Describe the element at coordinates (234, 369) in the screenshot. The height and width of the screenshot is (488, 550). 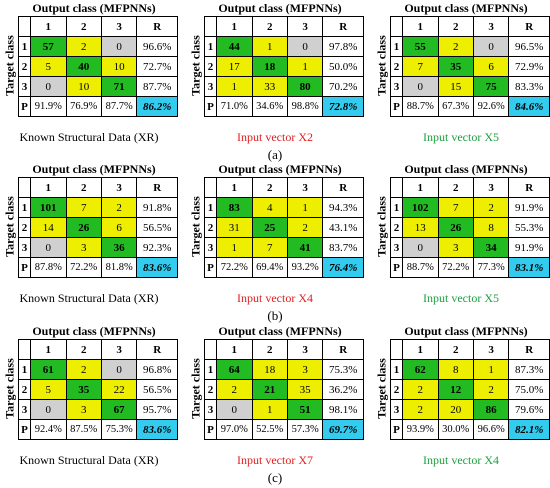
I see `matrix-cell: 64` at that location.